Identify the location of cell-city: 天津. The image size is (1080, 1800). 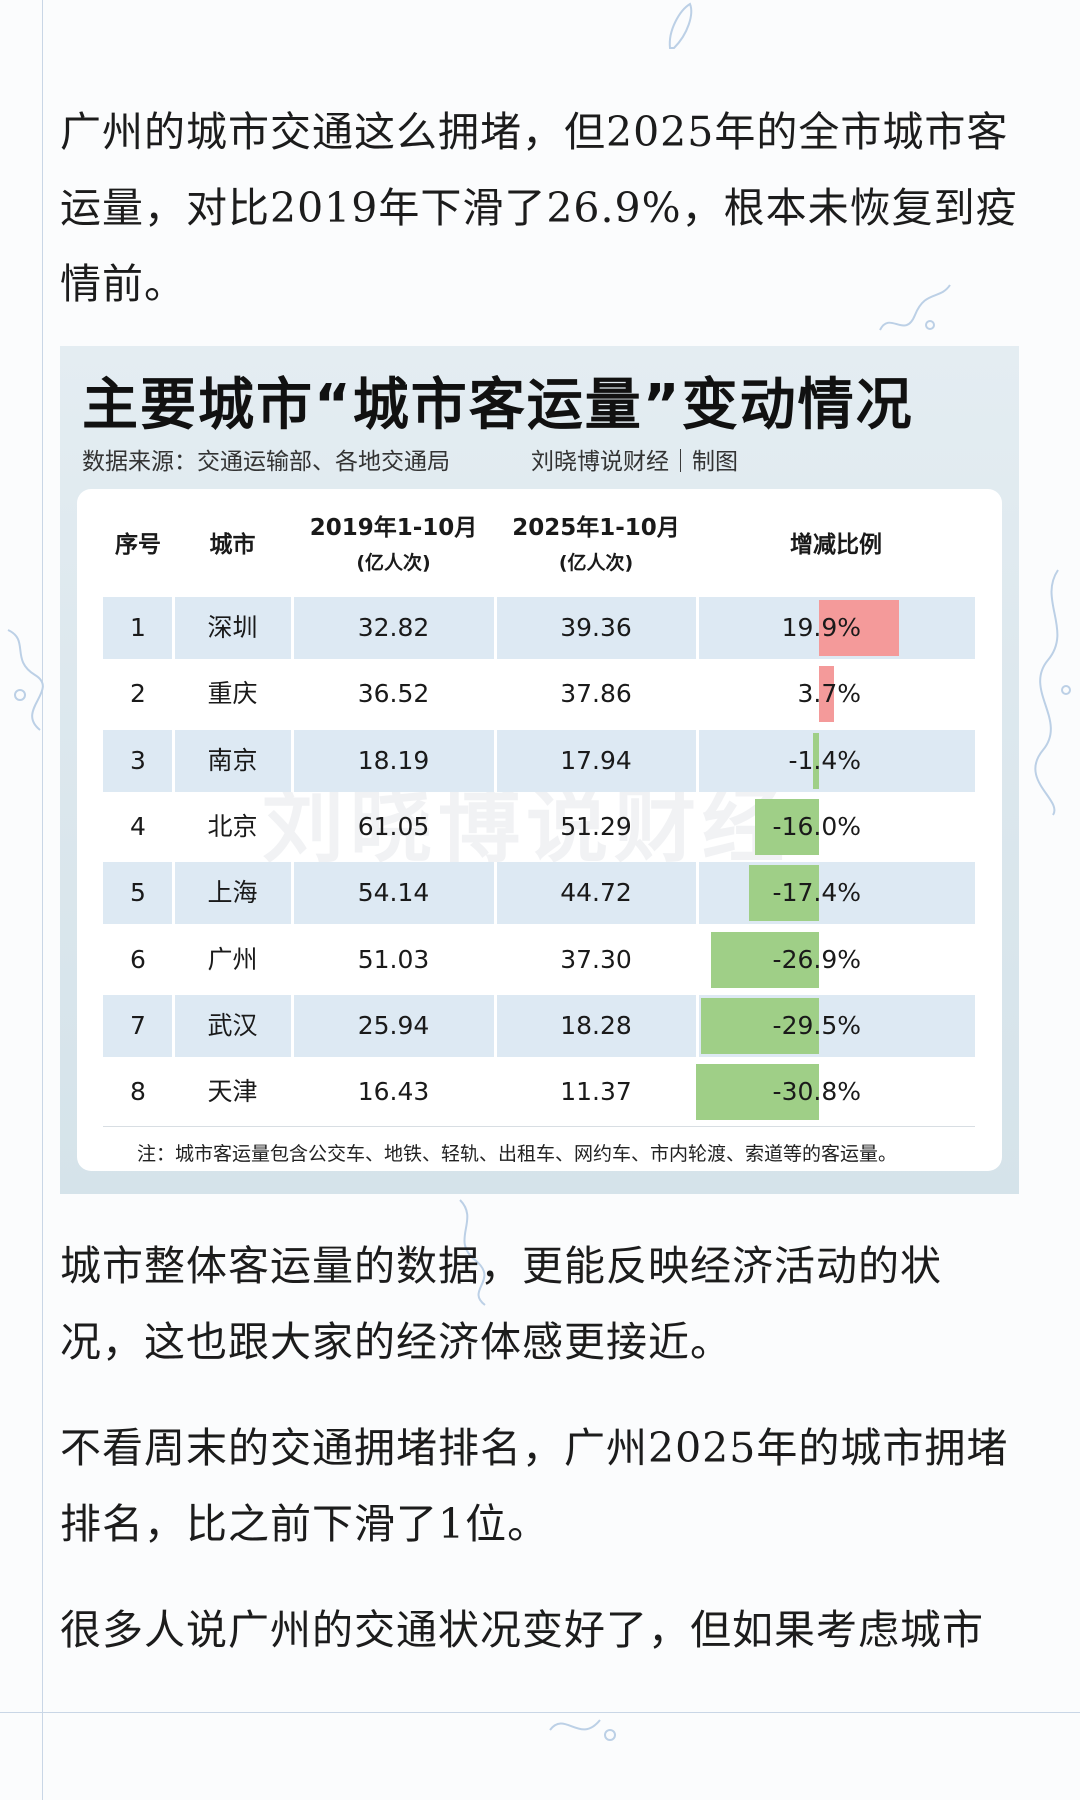
(232, 1092).